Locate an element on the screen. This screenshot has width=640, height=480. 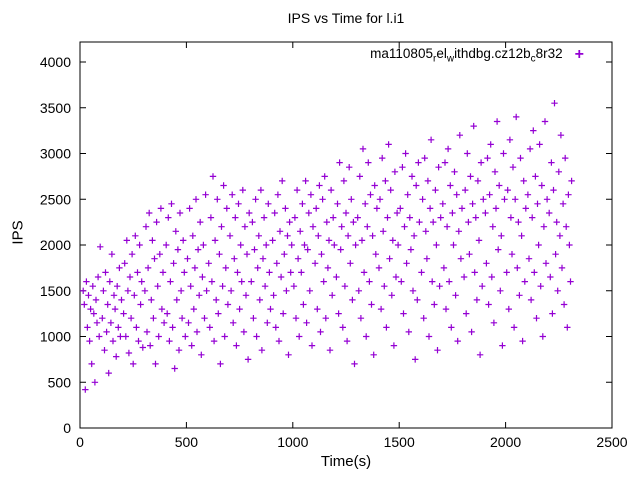
legend-series-label: ma110805relwithdbg.cz12bc8r32 is located at coordinates (466, 55).